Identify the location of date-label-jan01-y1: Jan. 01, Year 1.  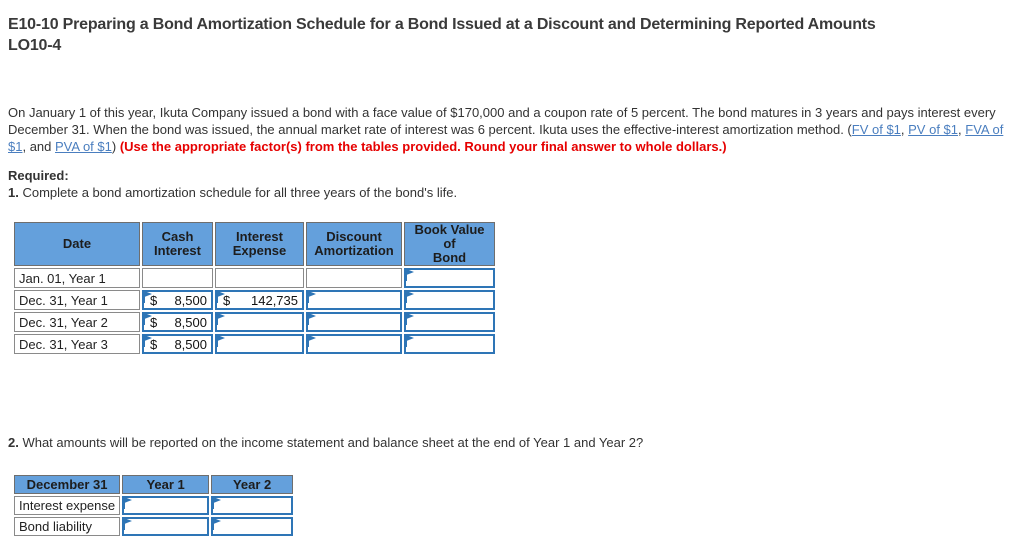
(77, 278).